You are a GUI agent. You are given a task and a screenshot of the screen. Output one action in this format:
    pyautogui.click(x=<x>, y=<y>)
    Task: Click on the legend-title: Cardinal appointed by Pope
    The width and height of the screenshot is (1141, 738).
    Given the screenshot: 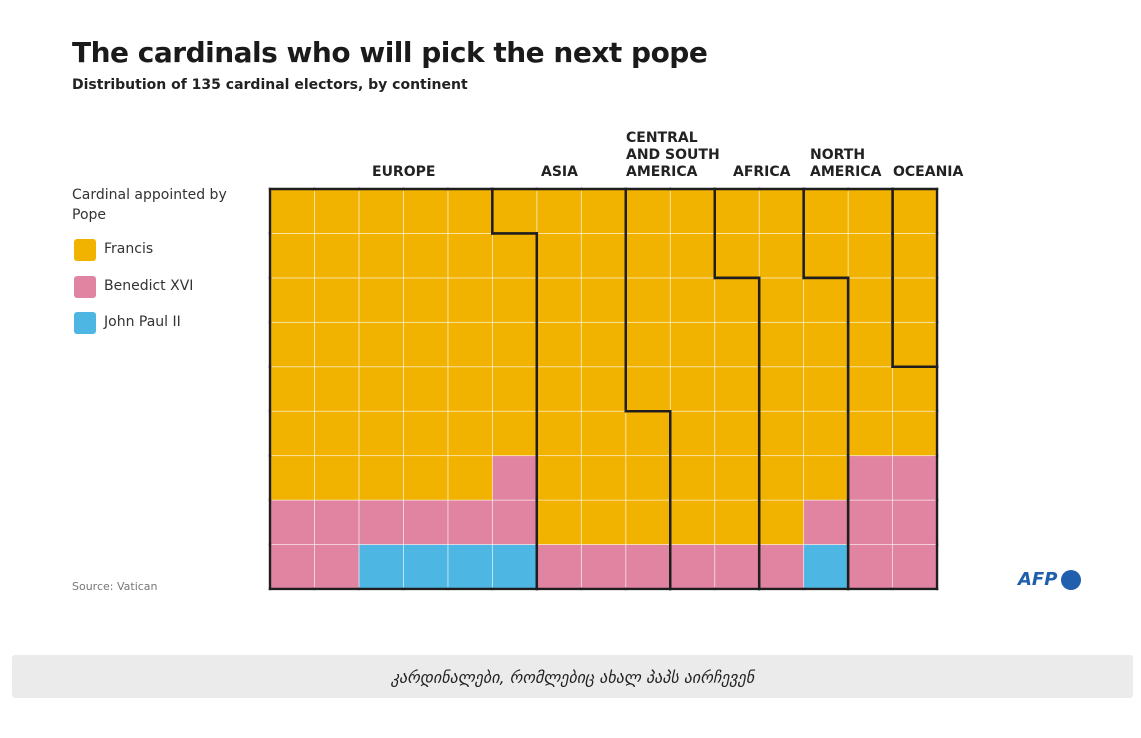 What is the action you would take?
    pyautogui.click(x=149, y=205)
    